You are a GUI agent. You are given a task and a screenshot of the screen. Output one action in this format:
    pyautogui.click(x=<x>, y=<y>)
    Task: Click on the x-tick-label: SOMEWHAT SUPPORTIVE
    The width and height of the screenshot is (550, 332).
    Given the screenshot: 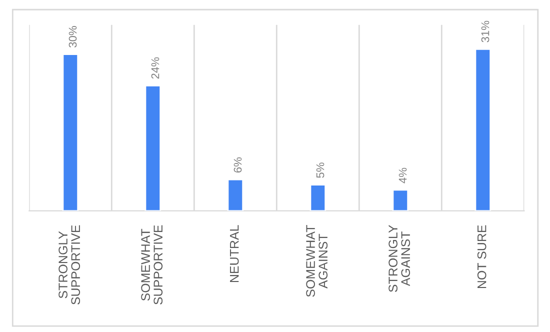 What is the action you would take?
    pyautogui.click(x=152, y=264)
    